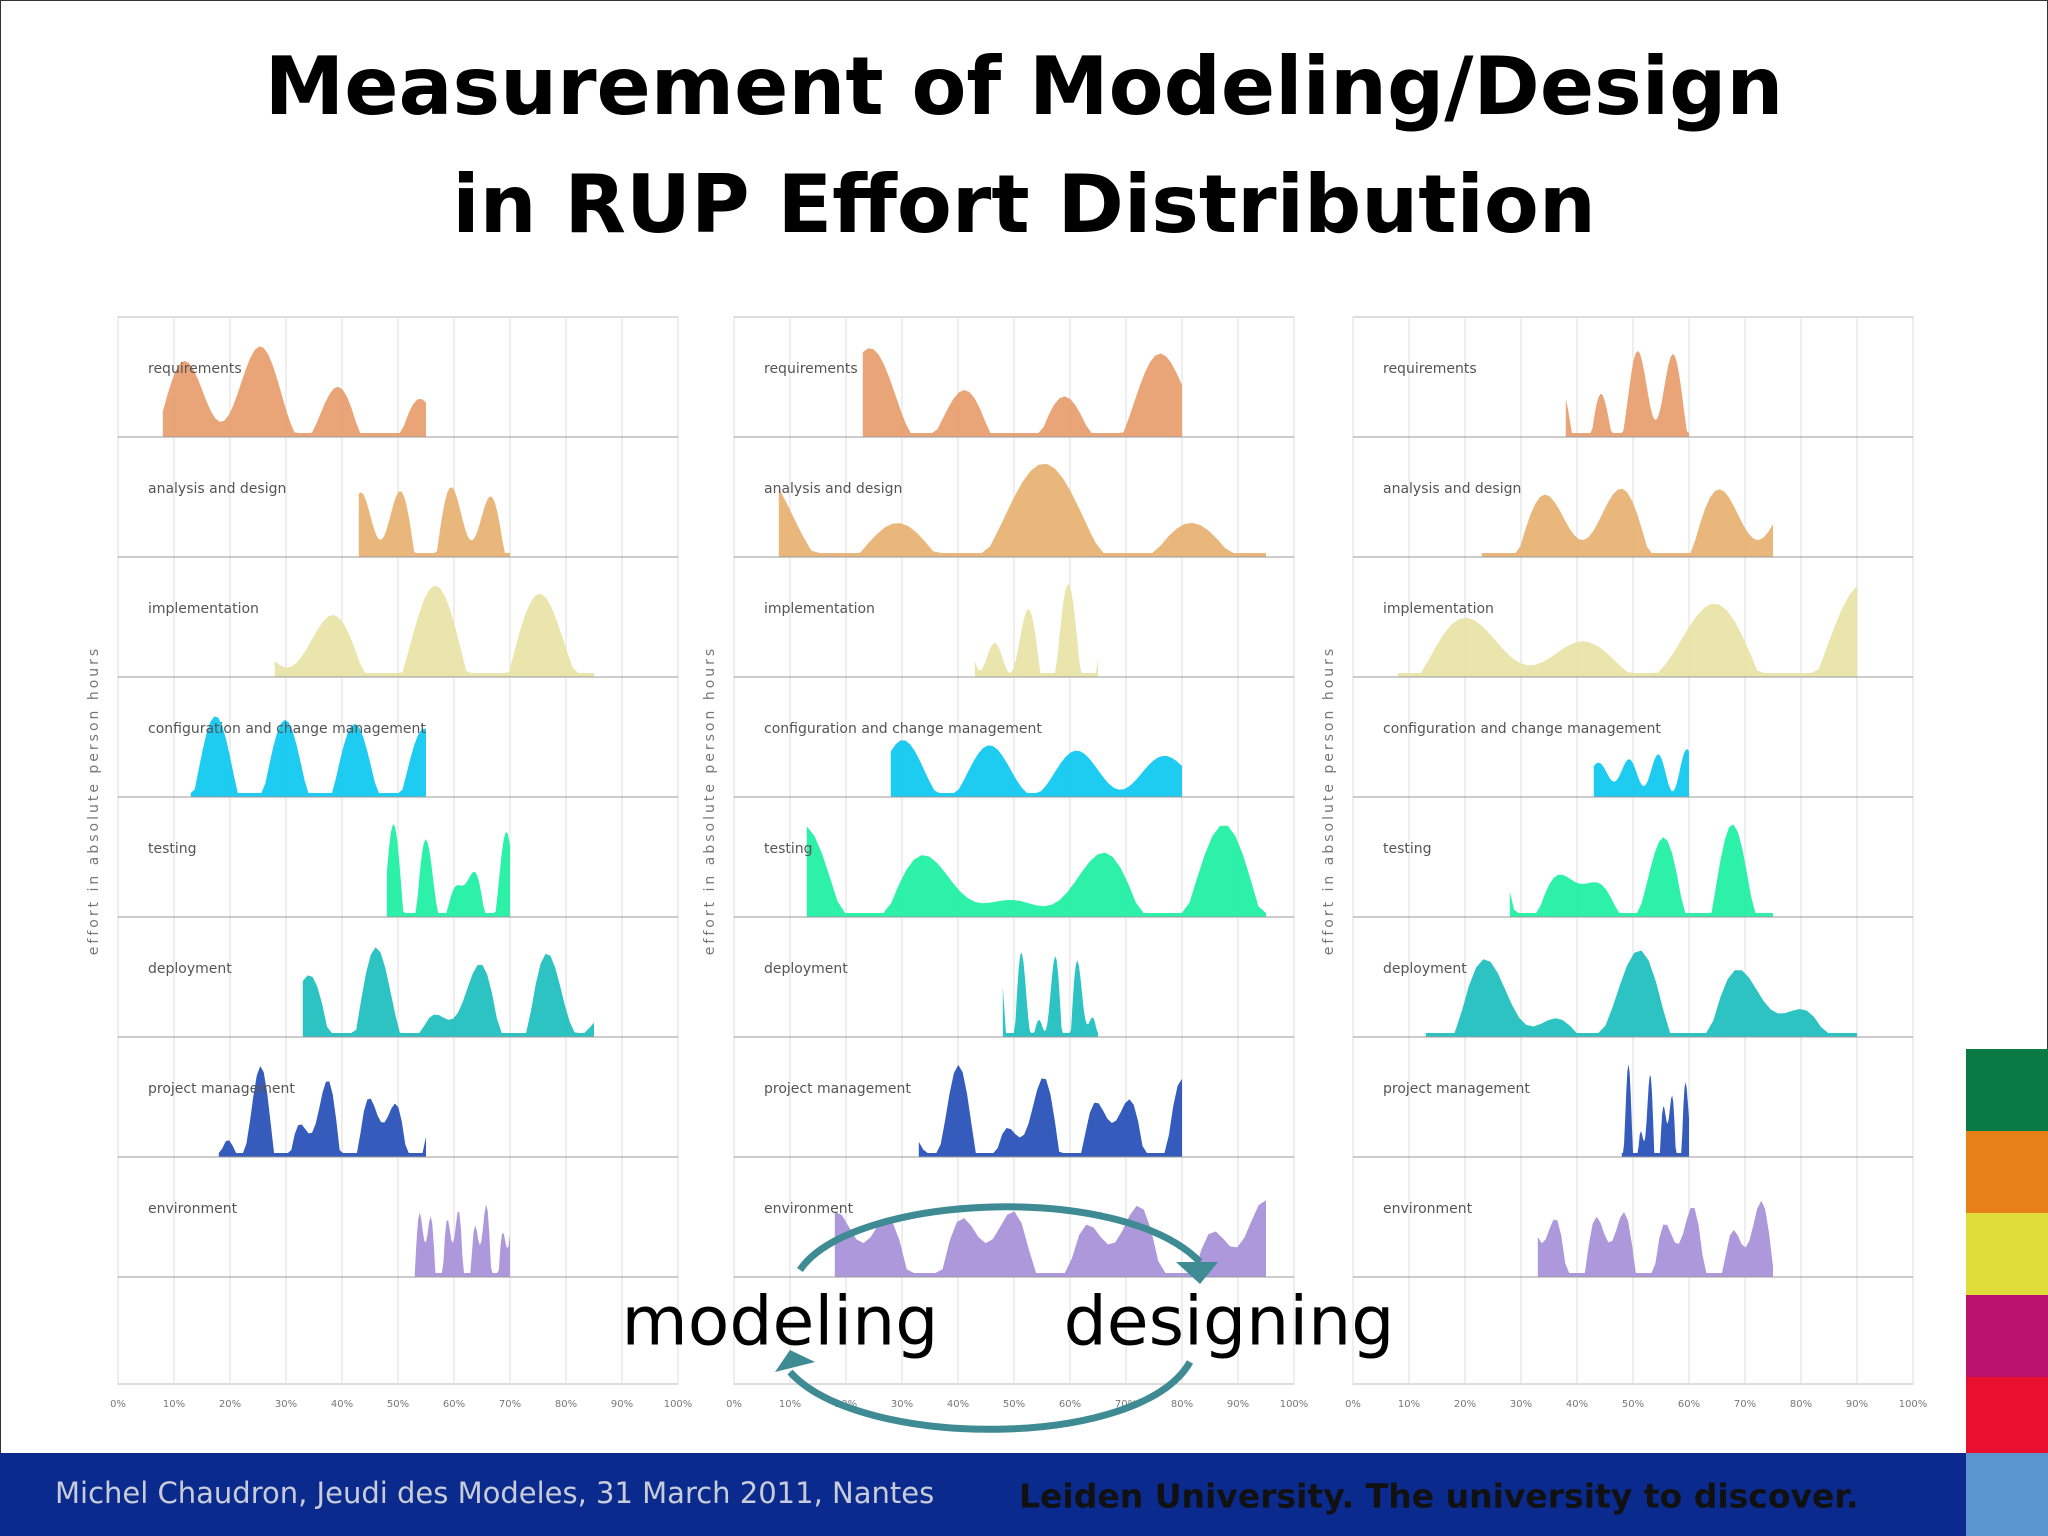  I want to click on arrow-bottom, so click(990, 1396).